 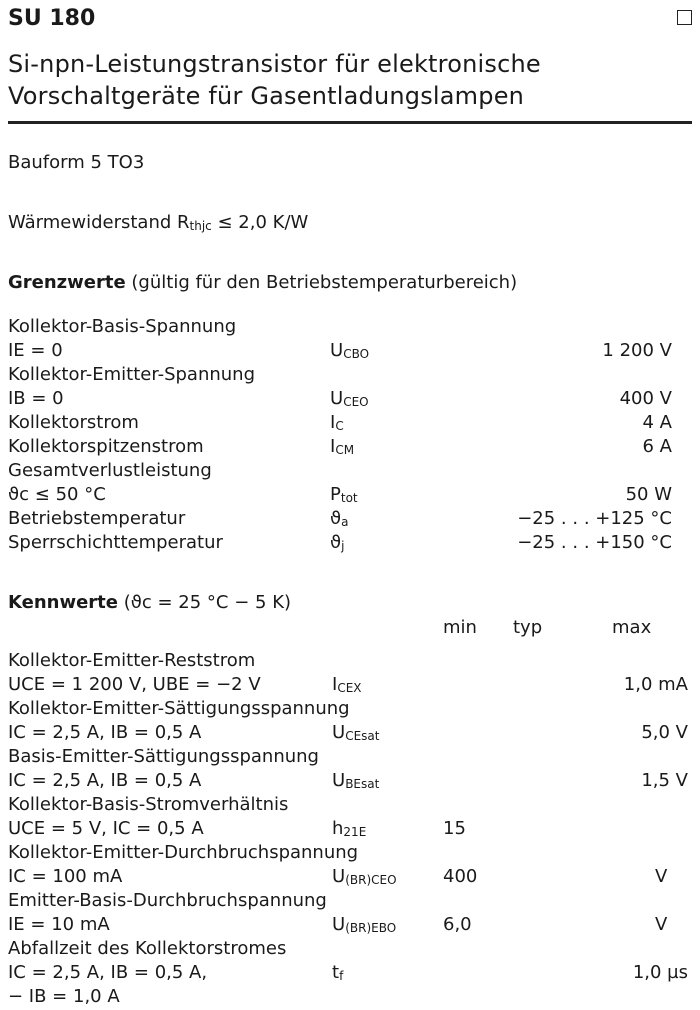 What do you see at coordinates (205, 602) in the screenshot?
I see `note: (ϑc = 25 °C − 5 K)` at bounding box center [205, 602].